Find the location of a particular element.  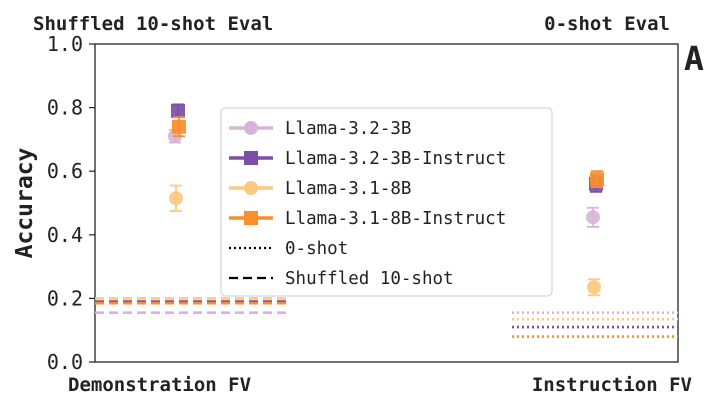

x-tick-label: Demonstration FV is located at coordinates (159, 385).